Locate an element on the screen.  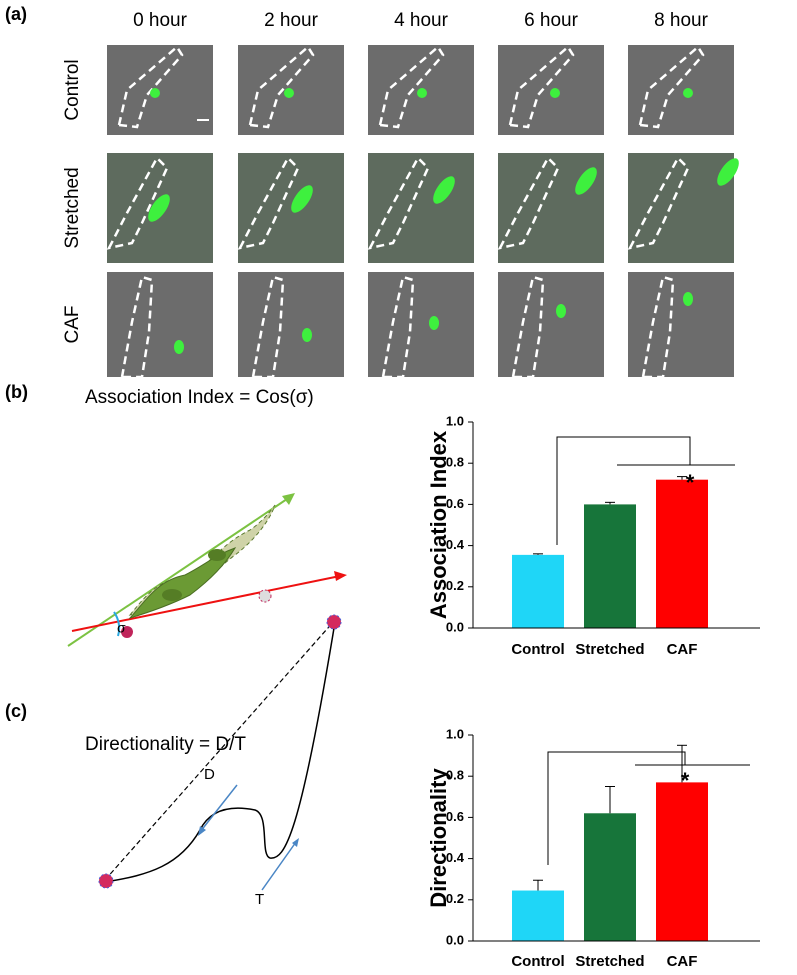
label: D is located at coordinates (209, 774).